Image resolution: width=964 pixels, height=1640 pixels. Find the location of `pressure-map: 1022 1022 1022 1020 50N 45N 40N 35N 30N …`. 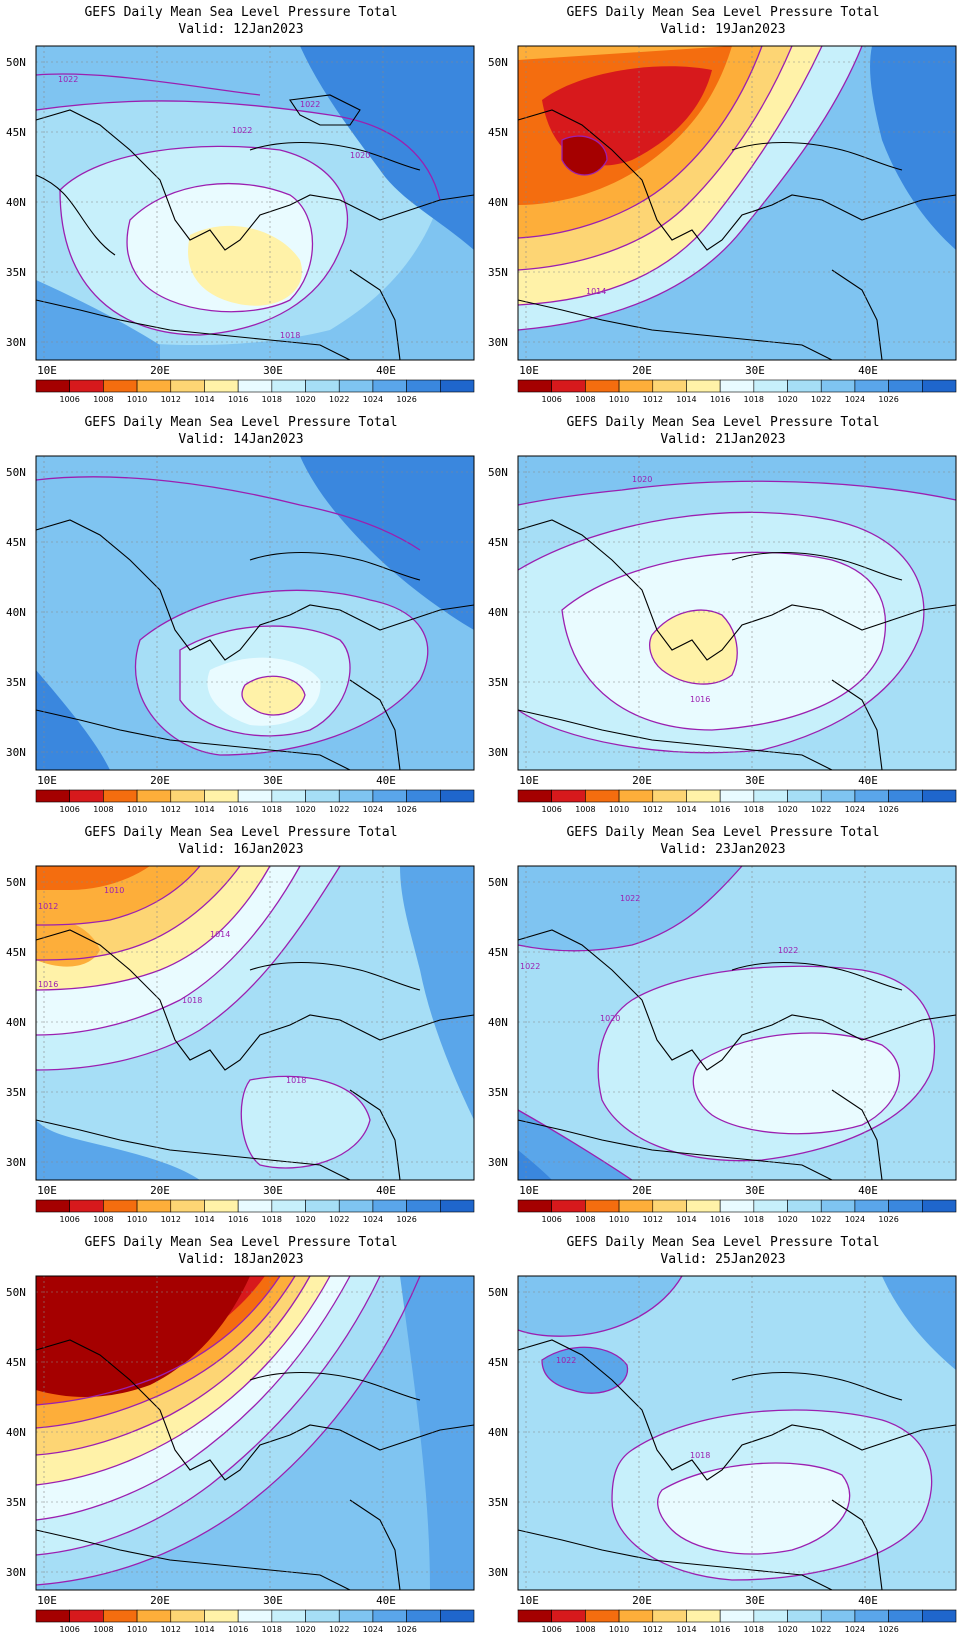

pressure-map: 1022 1022 1022 1020 50N 45N 40N 35N 30N … is located at coordinates (722, 1044).